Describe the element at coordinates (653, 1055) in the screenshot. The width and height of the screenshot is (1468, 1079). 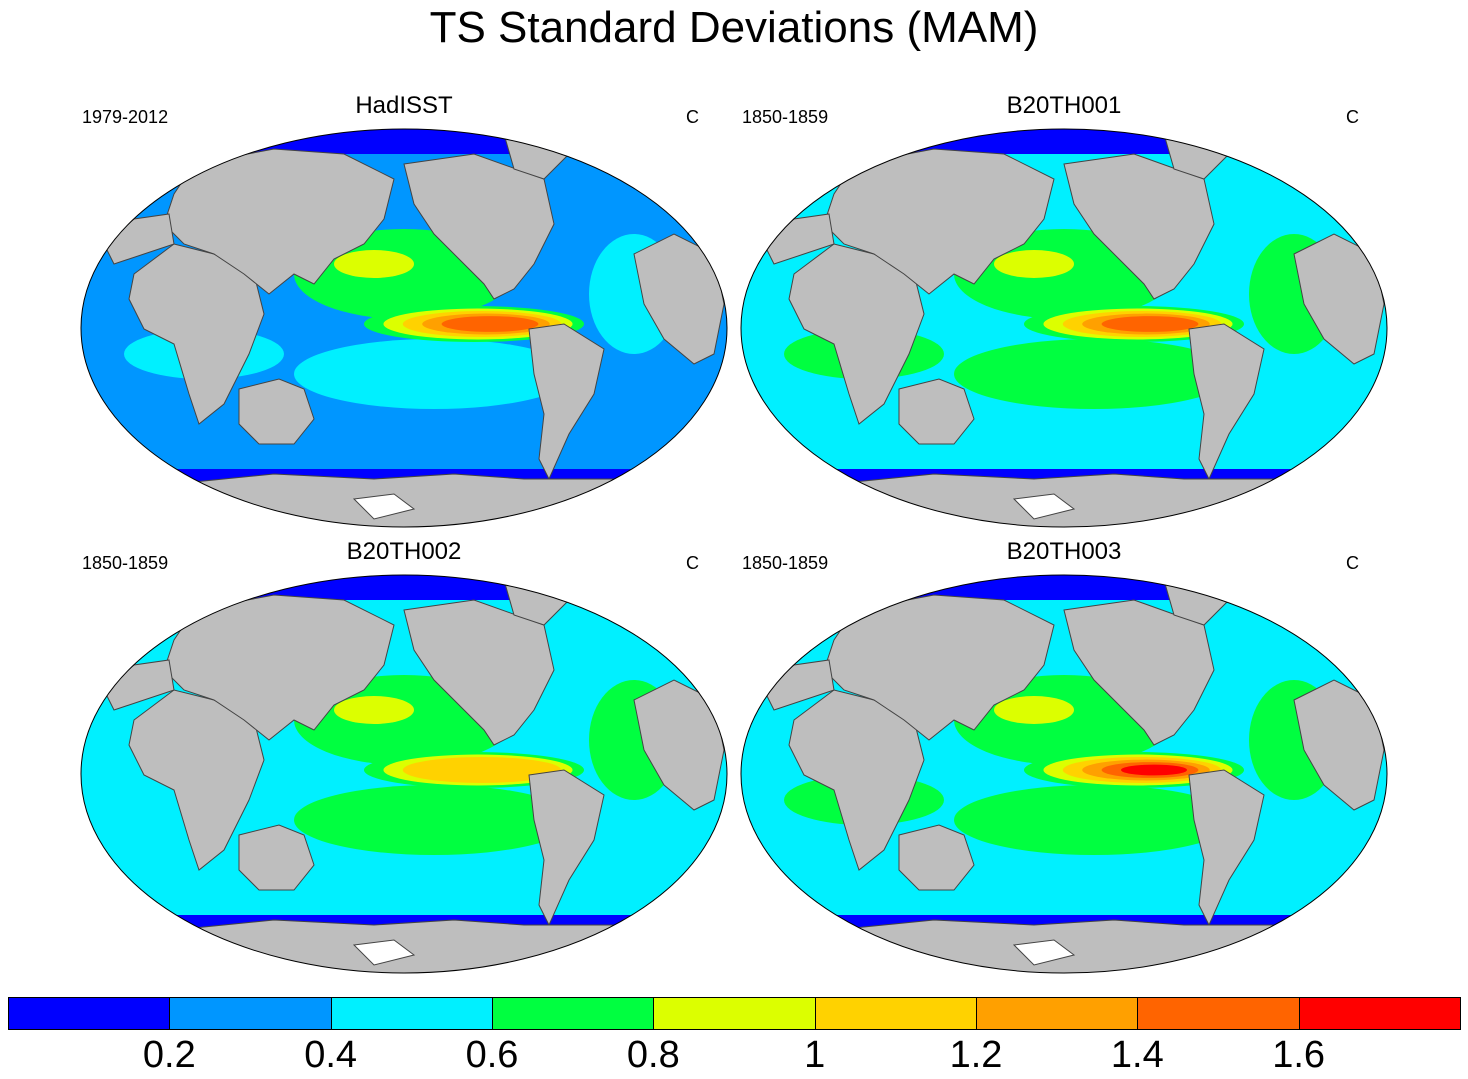
I see `colorbar-tick-label: 0.8` at that location.